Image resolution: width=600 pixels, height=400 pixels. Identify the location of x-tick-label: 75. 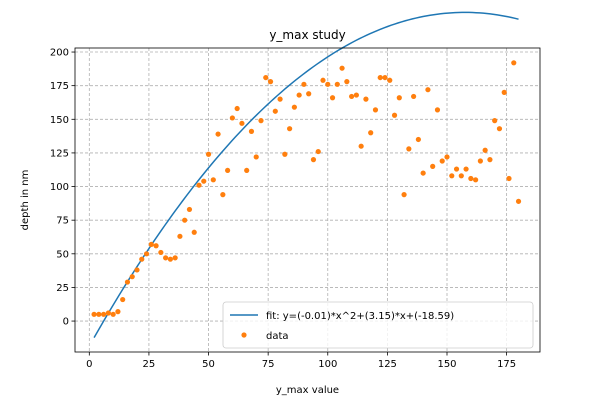
(268, 364).